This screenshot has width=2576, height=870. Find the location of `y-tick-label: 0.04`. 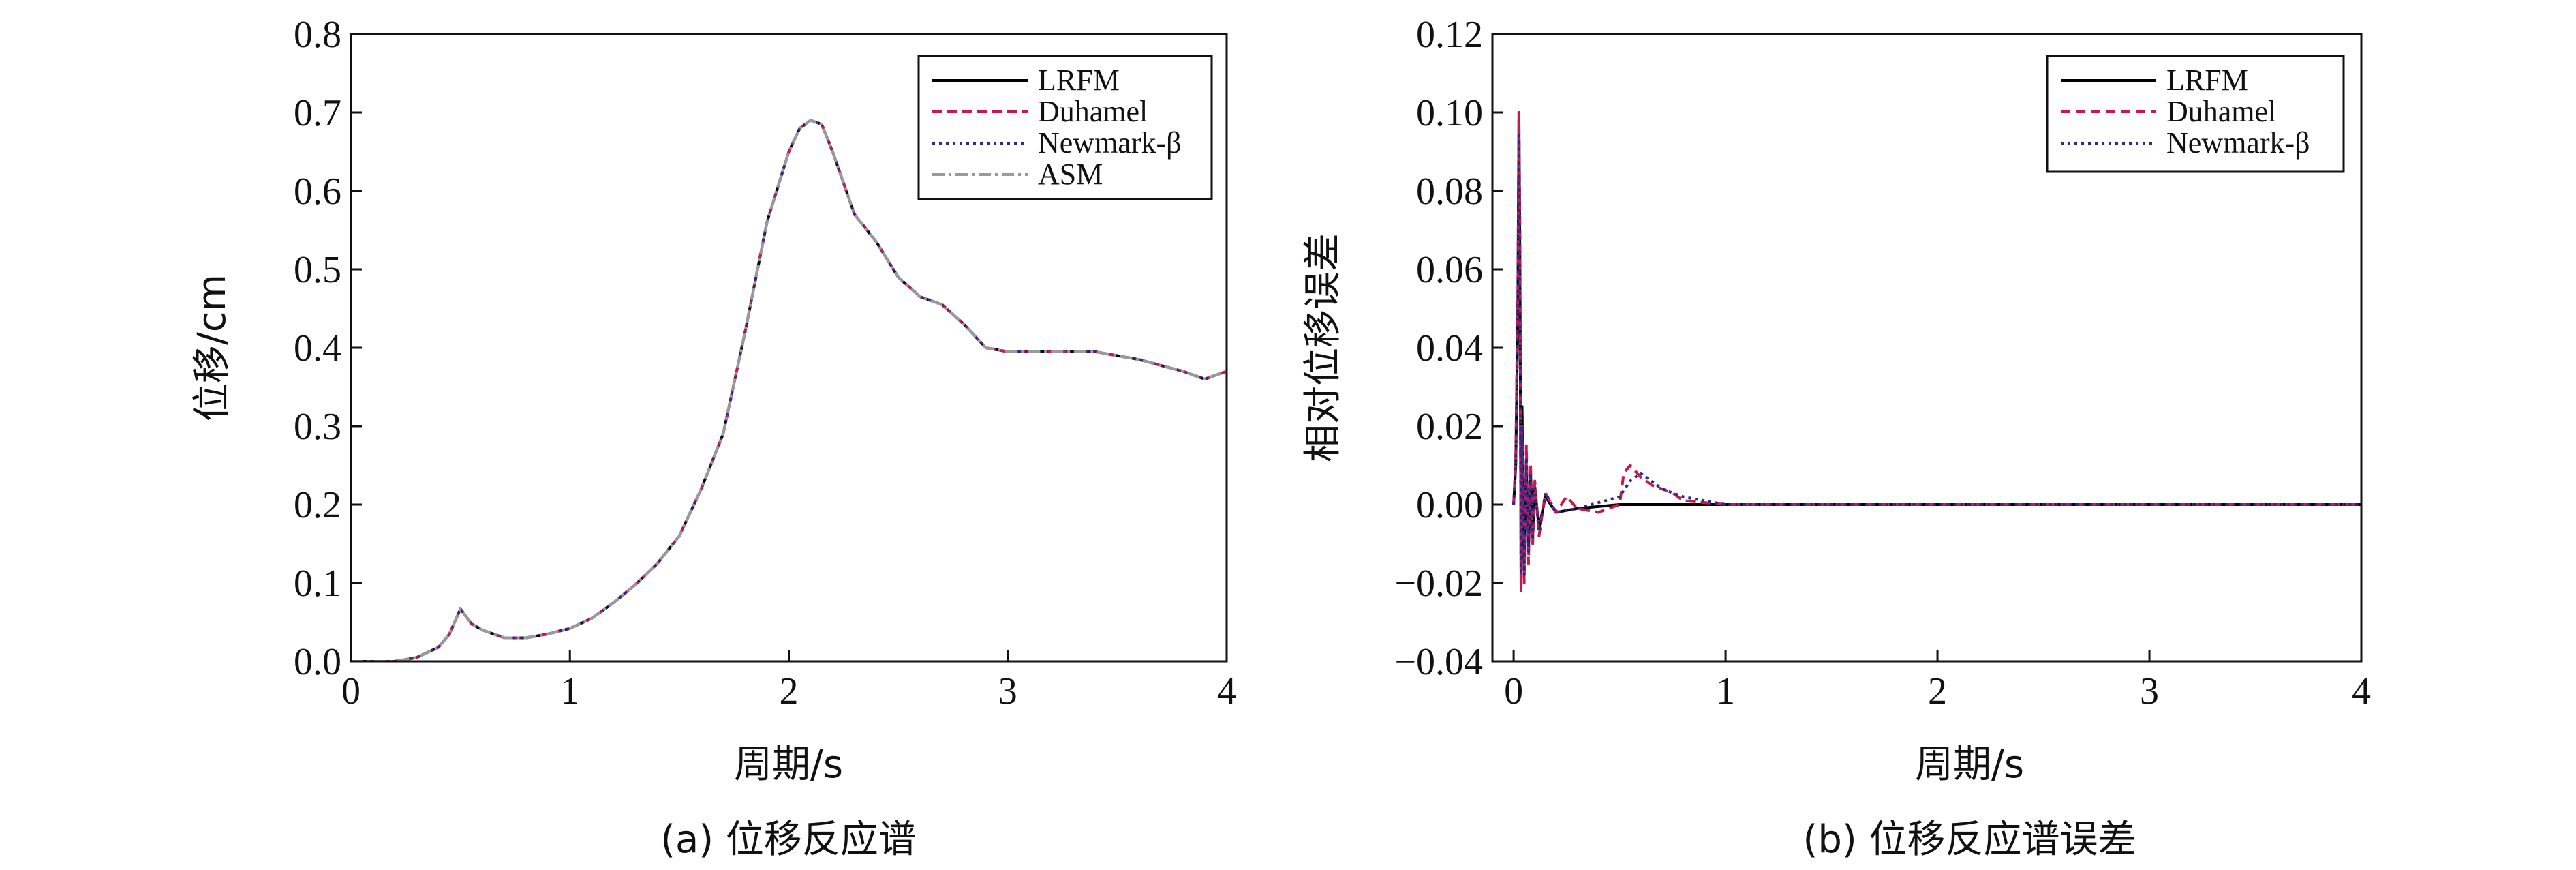

y-tick-label: 0.04 is located at coordinates (1449, 348).